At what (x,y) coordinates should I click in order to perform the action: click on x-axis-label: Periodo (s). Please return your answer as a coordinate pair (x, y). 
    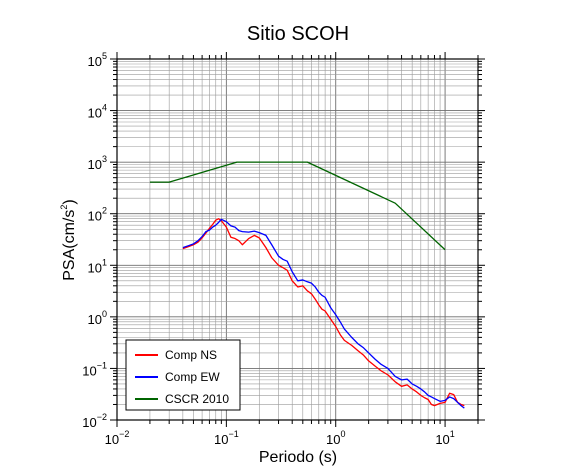
    Looking at the image, I should click on (298, 457).